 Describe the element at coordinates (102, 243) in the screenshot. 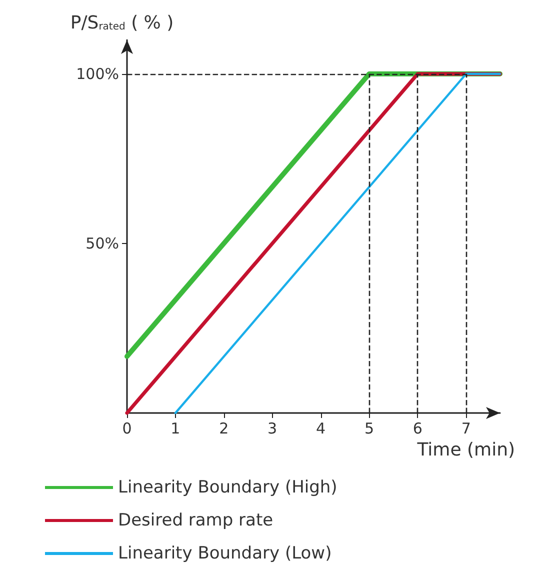

I see `y-tick-label: 50%` at that location.